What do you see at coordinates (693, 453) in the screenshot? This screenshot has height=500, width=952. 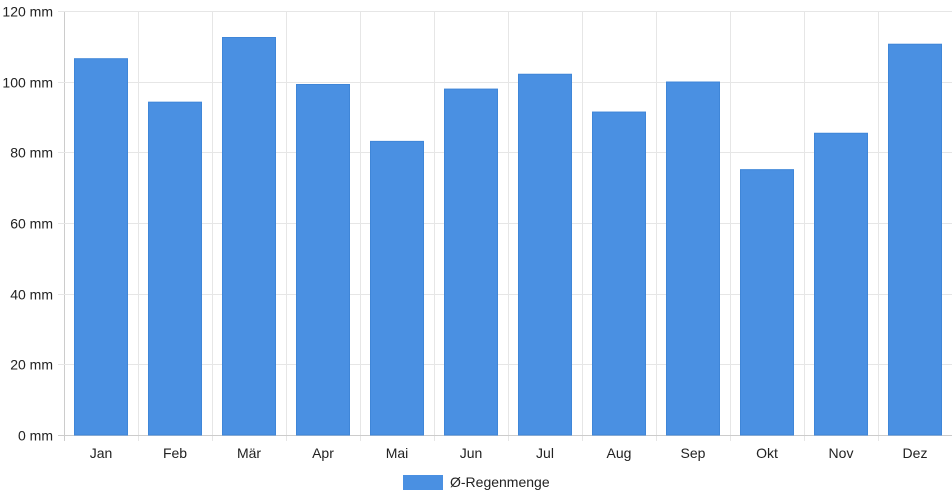 I see `x-tick-label: Sep` at bounding box center [693, 453].